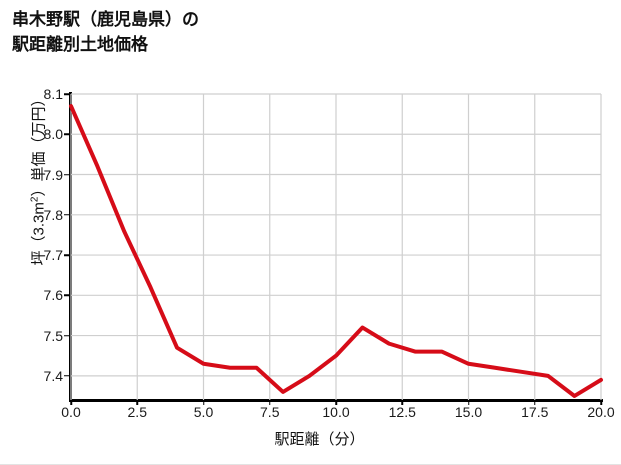 This screenshot has width=621, height=465. I want to click on chart-title-line-1: 串木野駅（鹿児島県）の, so click(105, 19).